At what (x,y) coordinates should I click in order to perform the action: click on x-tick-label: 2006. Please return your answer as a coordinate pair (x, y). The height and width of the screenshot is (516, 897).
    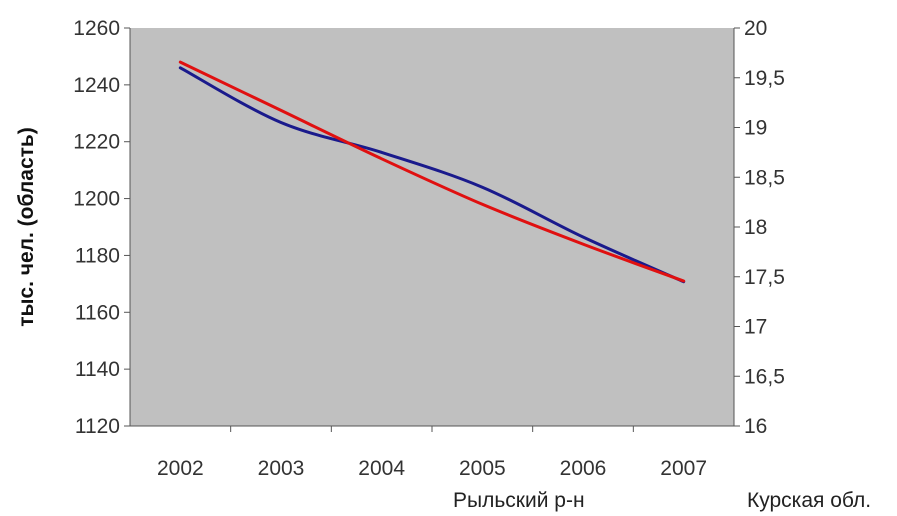
    Looking at the image, I should click on (583, 468).